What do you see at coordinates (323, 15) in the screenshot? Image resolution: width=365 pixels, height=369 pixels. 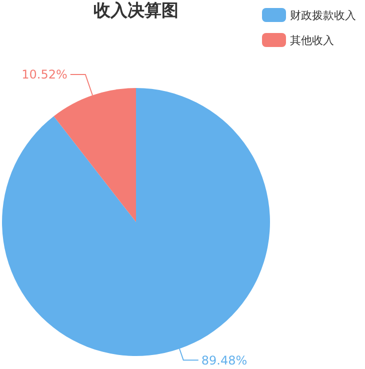 I see `legend-label: 财政拨款收入` at bounding box center [323, 15].